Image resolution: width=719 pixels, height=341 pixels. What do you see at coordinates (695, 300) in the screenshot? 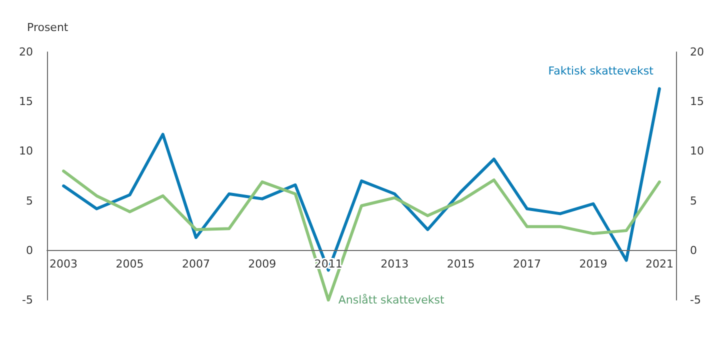
I see `y2-tick-label: -5` at bounding box center [695, 300].